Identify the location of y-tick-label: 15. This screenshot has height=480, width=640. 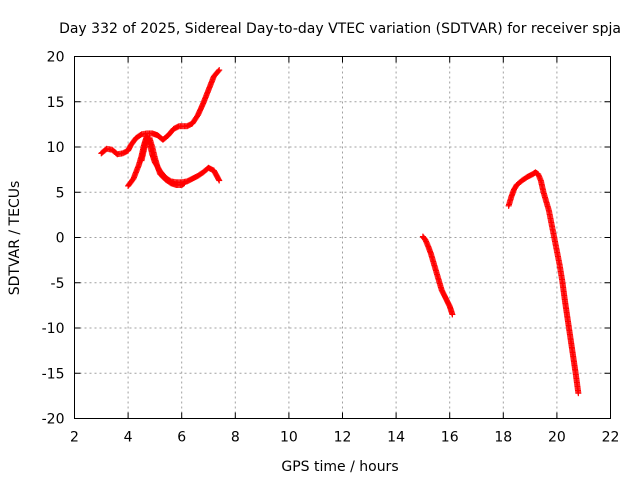
(56, 103).